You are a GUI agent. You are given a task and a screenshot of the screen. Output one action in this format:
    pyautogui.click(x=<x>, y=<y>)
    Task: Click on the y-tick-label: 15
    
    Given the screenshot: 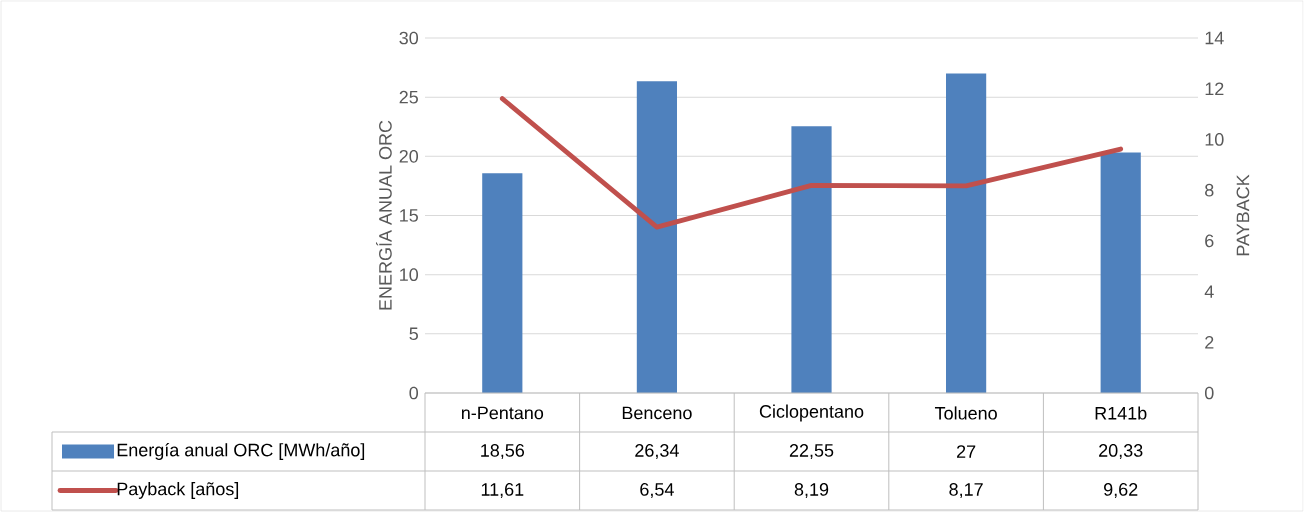 What is the action you would take?
    pyautogui.click(x=409, y=215)
    